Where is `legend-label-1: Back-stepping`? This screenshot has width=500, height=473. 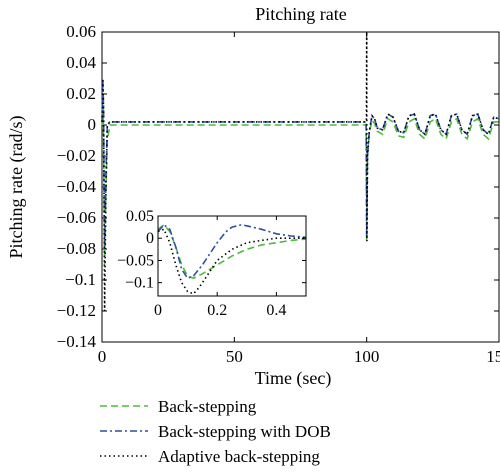
legend-label-1: Back-stepping is located at coordinates (207, 406).